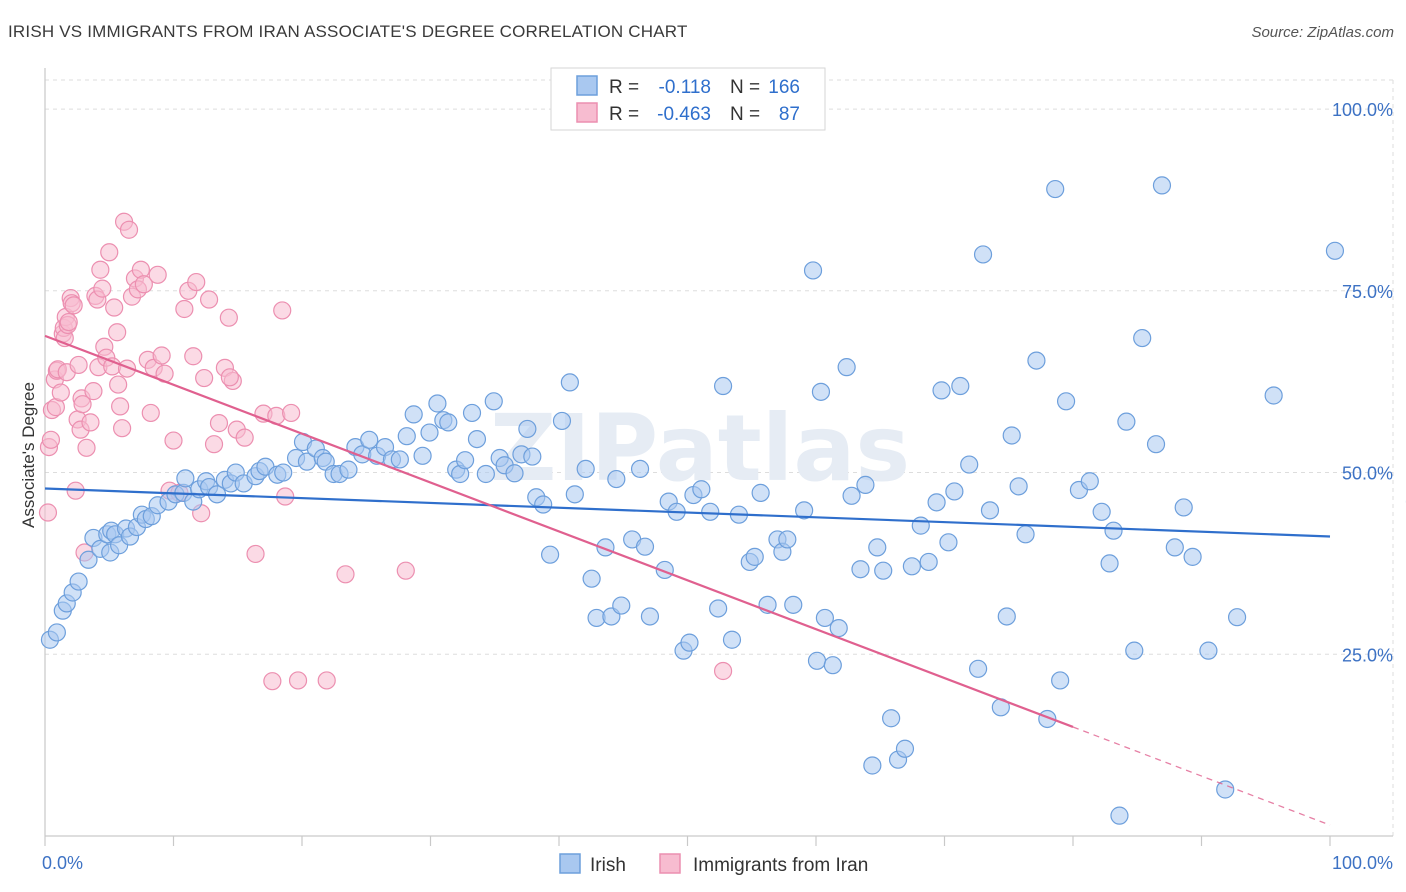 Image resolution: width=1406 pixels, height=892 pixels. Describe the element at coordinates (1201, 776) in the screenshot. I see `iran-trend-extension` at that location.